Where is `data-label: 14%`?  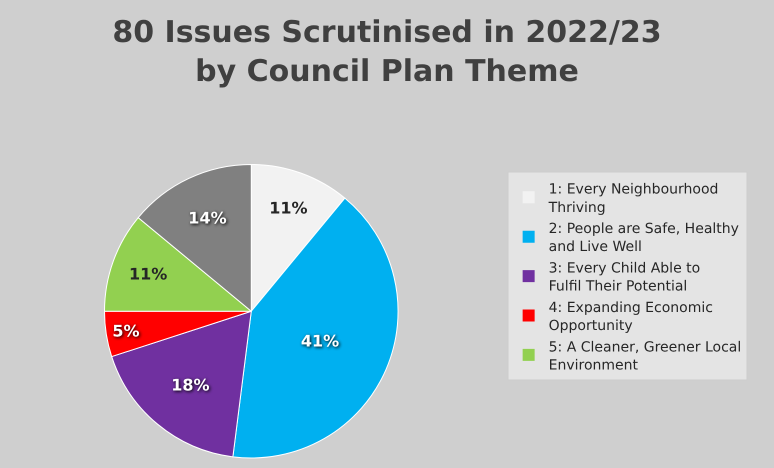 data-label: 14% is located at coordinates (207, 218).